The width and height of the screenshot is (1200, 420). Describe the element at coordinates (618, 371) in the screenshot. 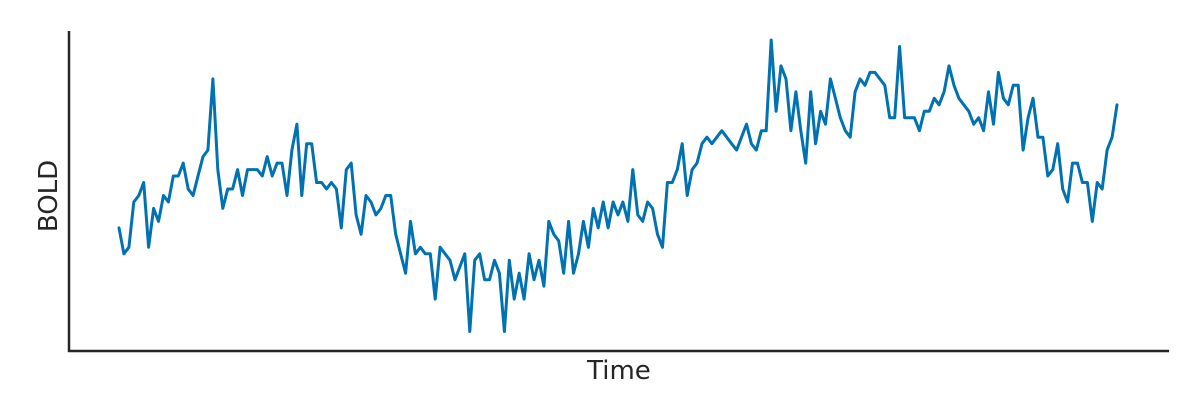

I see `x-axis-label: Time` at that location.